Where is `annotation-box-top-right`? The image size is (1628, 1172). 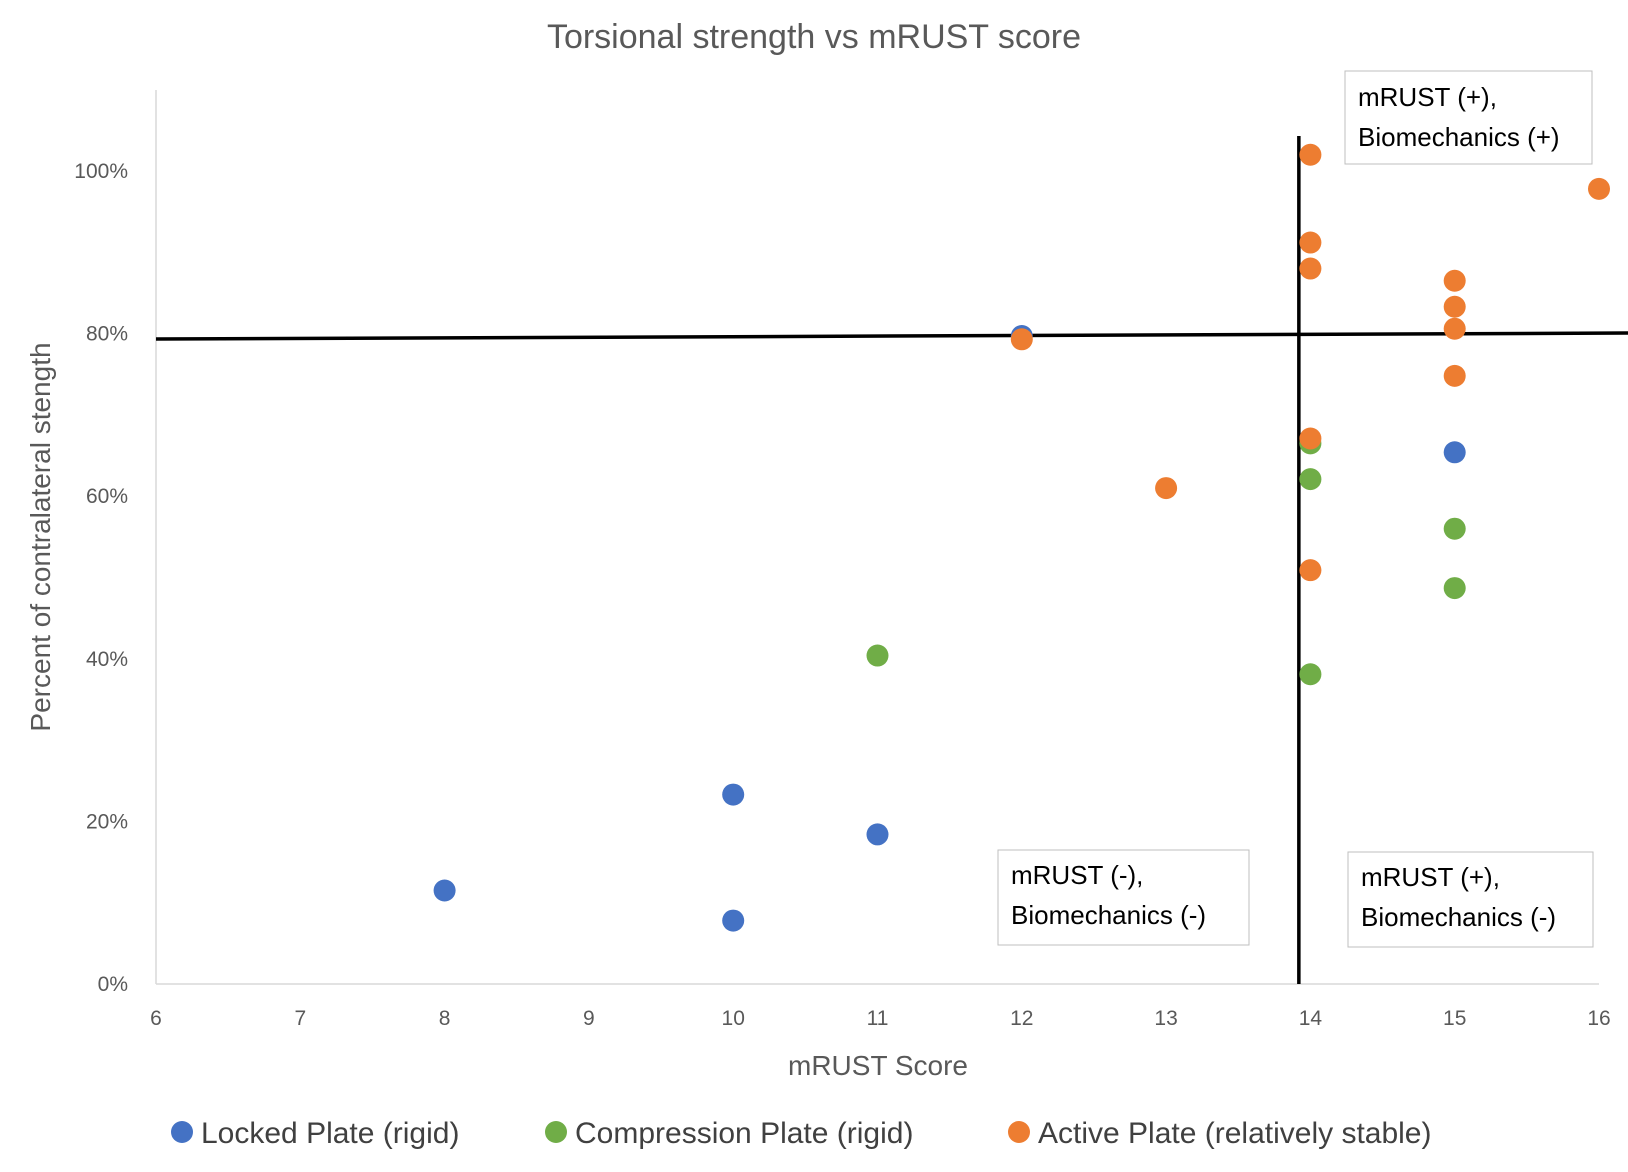 annotation-box-top-right is located at coordinates (1468, 117).